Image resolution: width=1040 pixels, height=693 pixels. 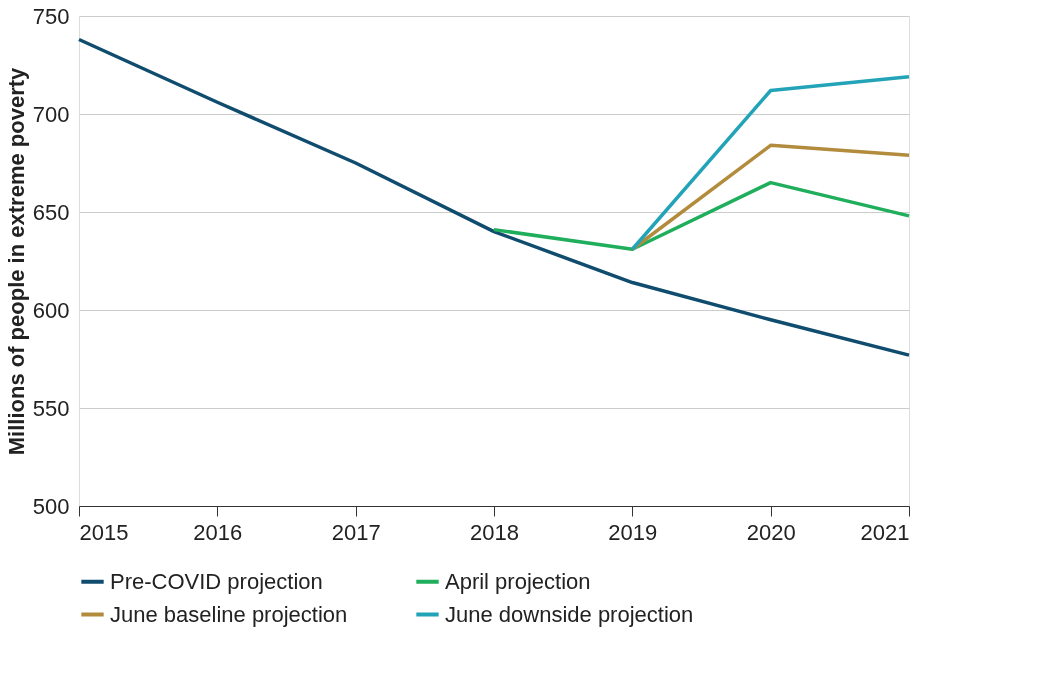 I want to click on x-tick-label: 2016, so click(x=218, y=532).